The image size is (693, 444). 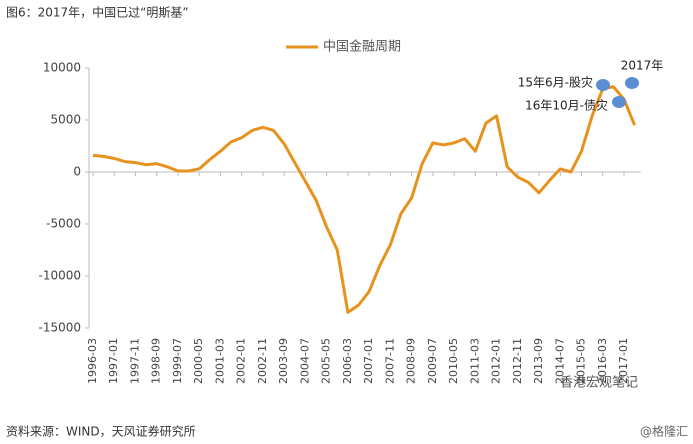 I want to click on x-tick-label: 2002-11, so click(x=262, y=361).